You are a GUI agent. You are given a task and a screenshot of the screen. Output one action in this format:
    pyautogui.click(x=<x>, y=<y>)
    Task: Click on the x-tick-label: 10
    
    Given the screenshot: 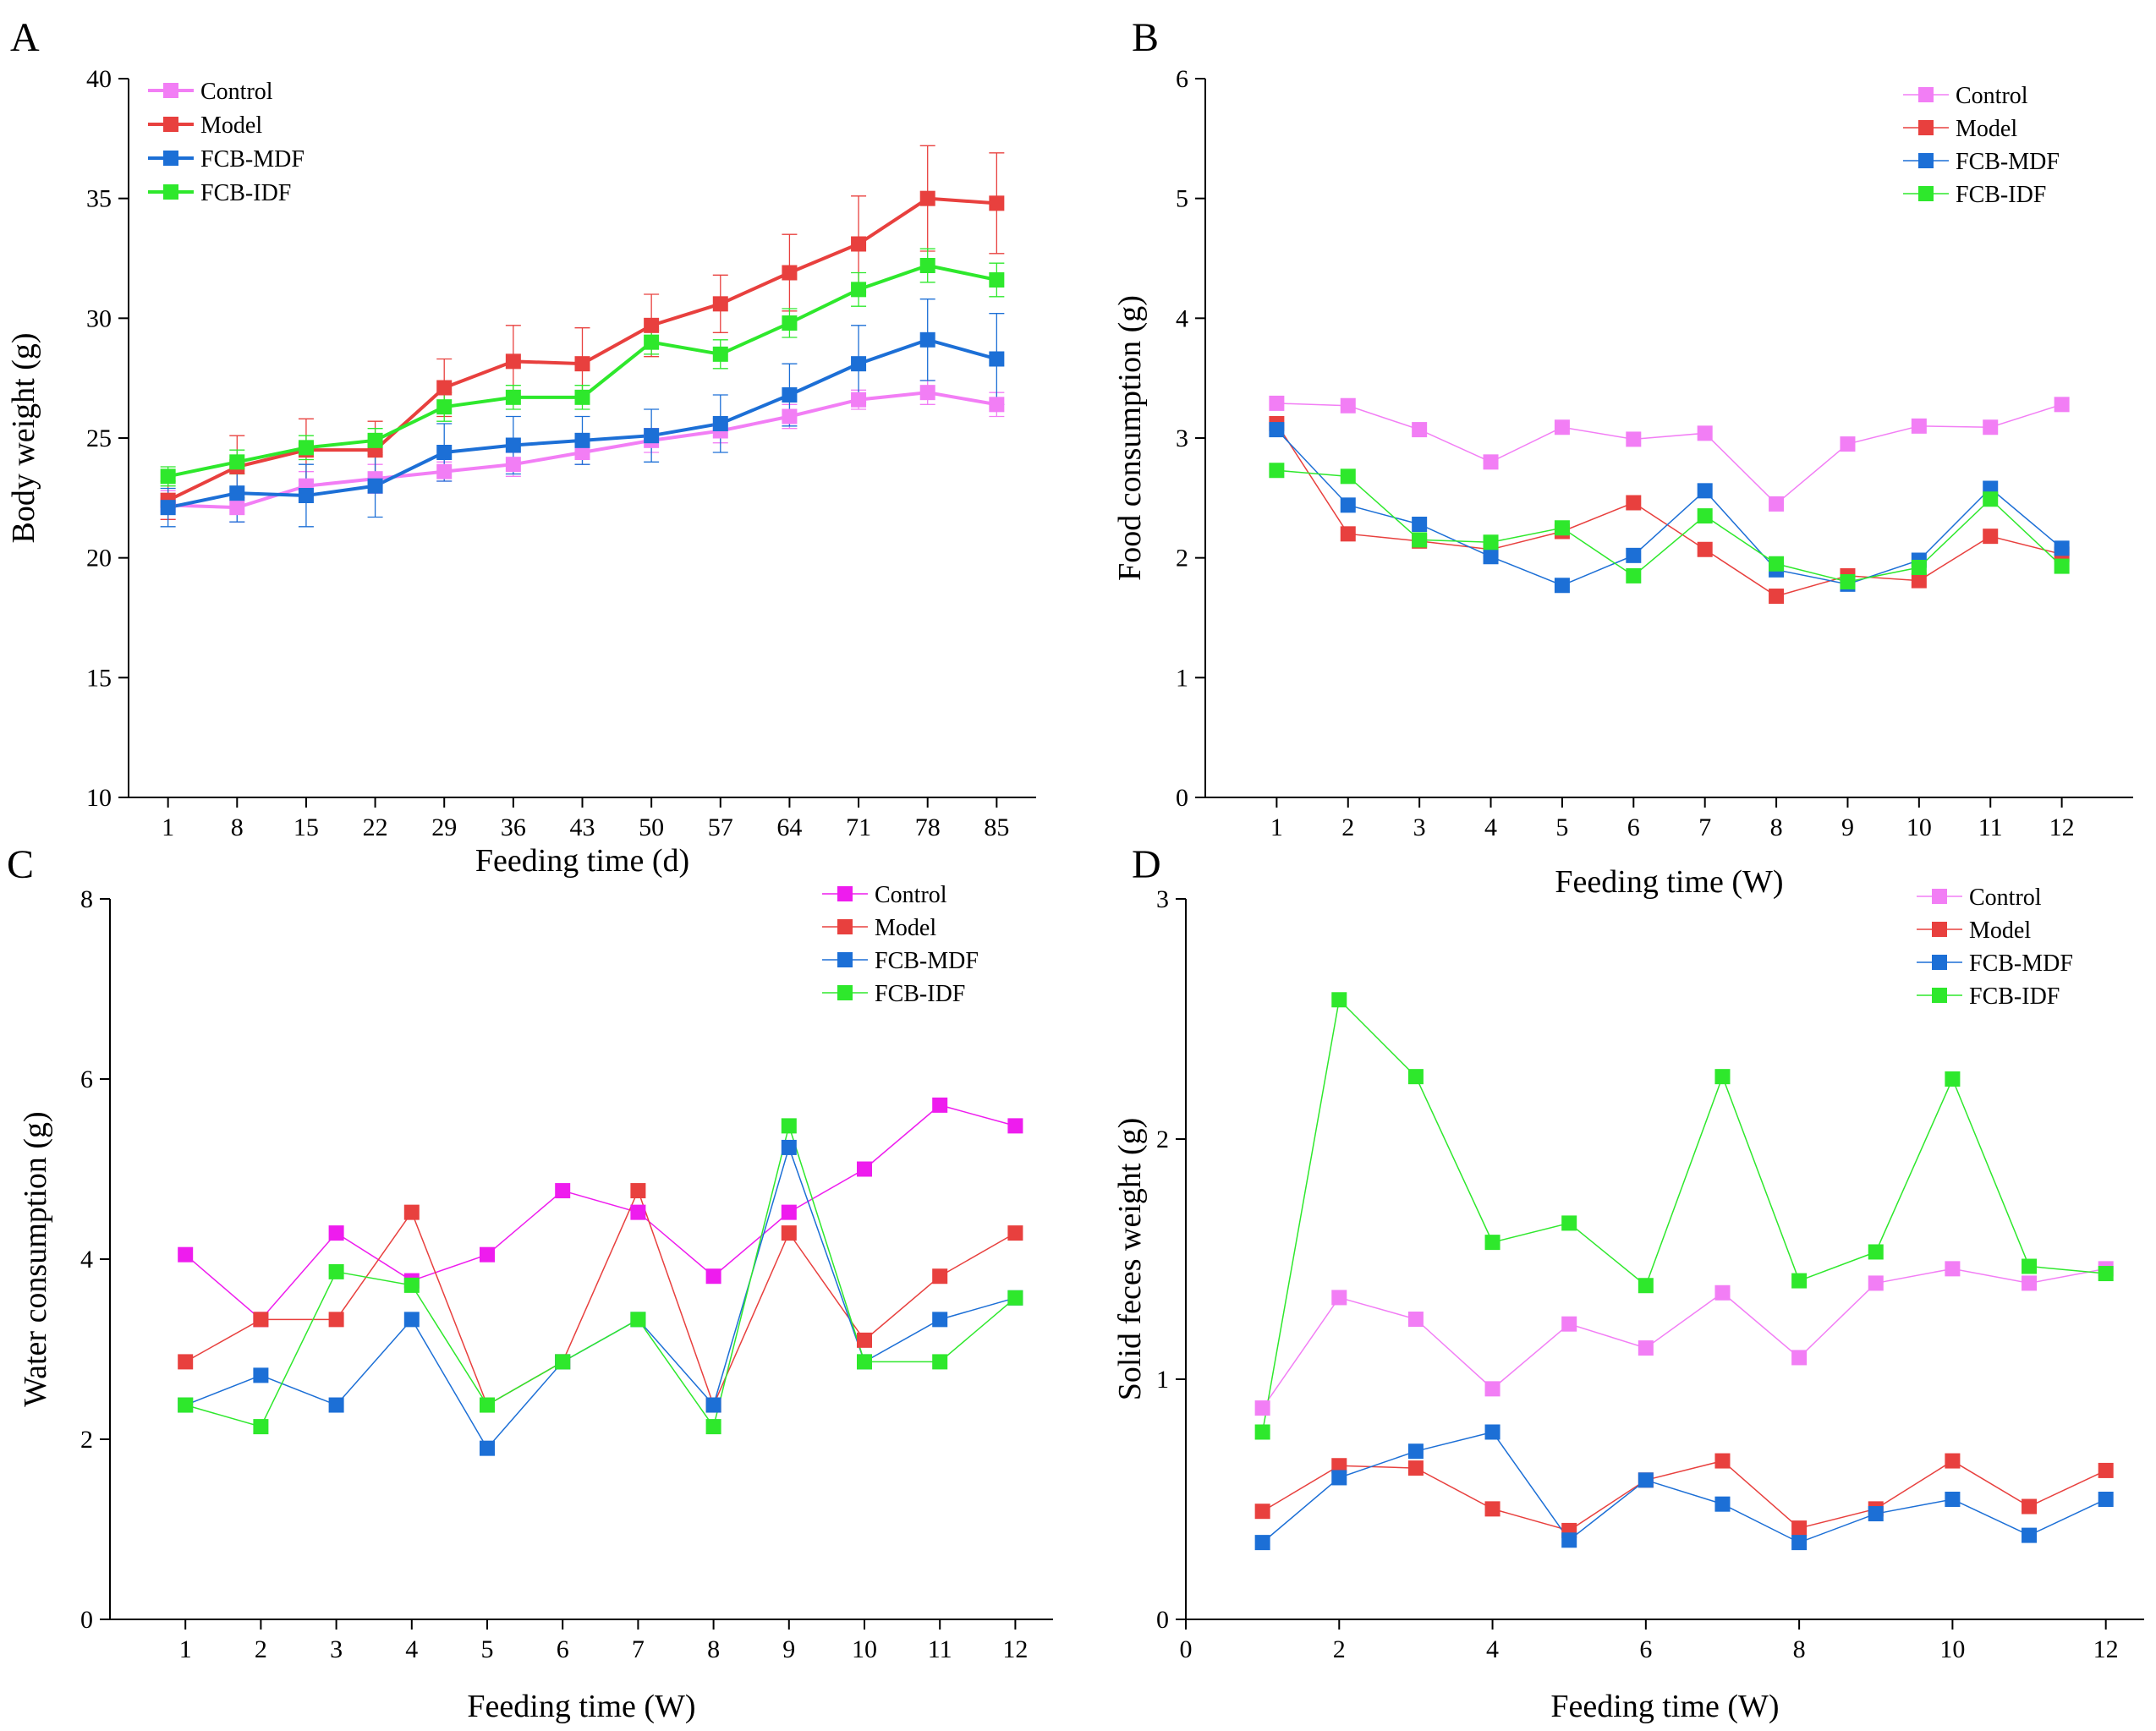 What is the action you would take?
    pyautogui.click(x=1919, y=827)
    